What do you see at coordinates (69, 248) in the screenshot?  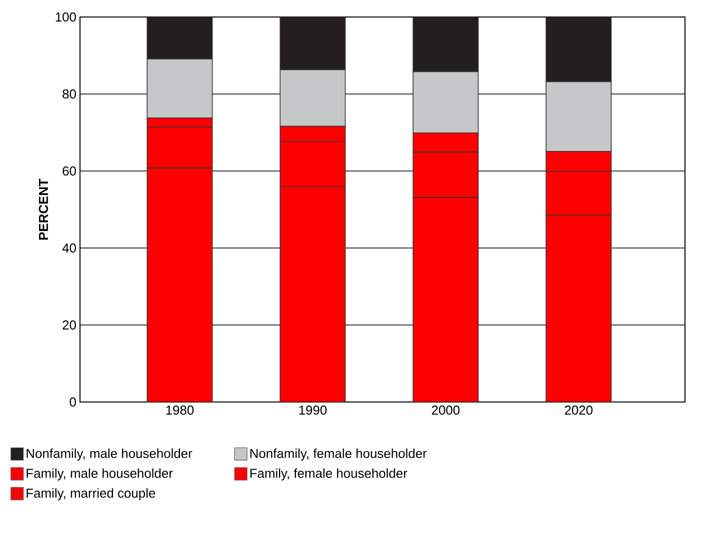 I see `y-tick-label: 40` at bounding box center [69, 248].